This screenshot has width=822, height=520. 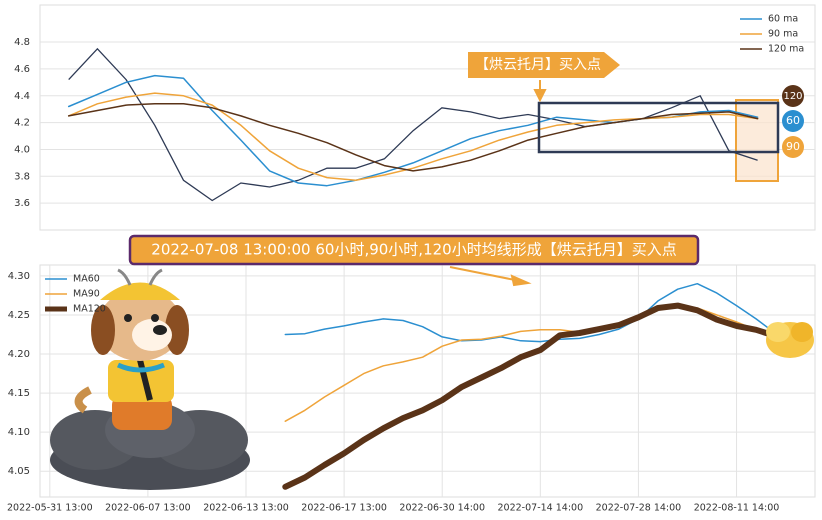 I want to click on x-tick-label: 2022-06-30 14:00, so click(x=442, y=508).